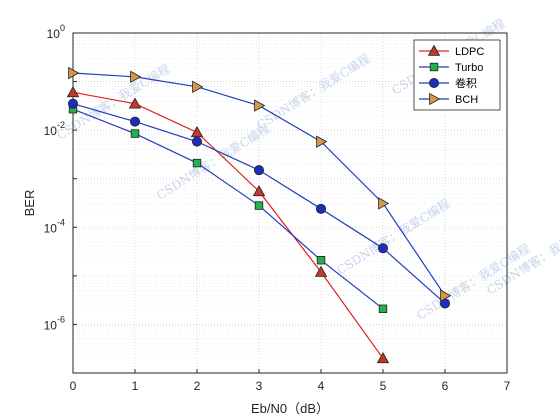 This screenshot has height=420, width=560. I want to click on legend: LDPC Turbo 卷积 BCH, so click(457, 75).